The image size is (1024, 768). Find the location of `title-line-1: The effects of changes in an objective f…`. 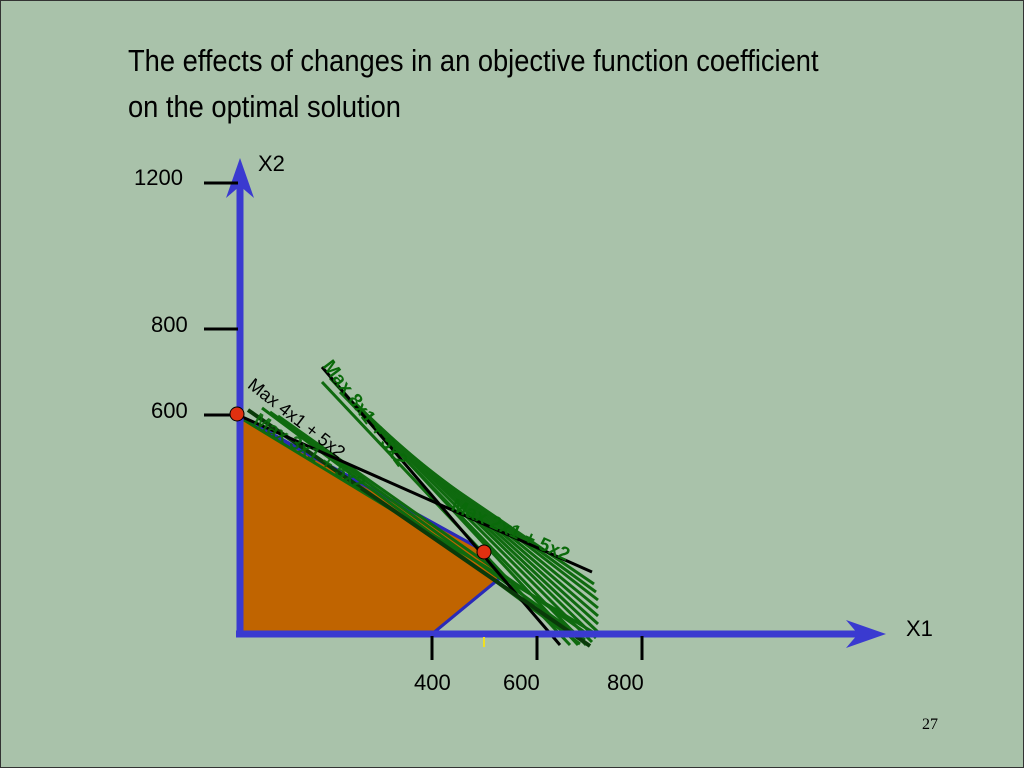

title-line-1: The effects of changes in an objective f… is located at coordinates (473, 60).